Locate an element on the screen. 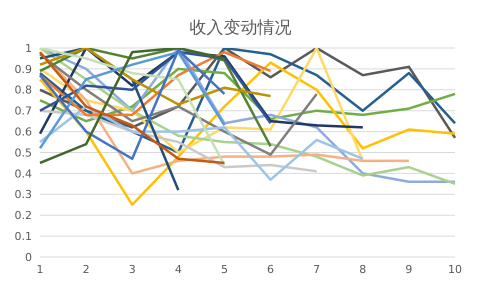 The image size is (481, 289). y-tick-label: 0.2 is located at coordinates (23, 215).